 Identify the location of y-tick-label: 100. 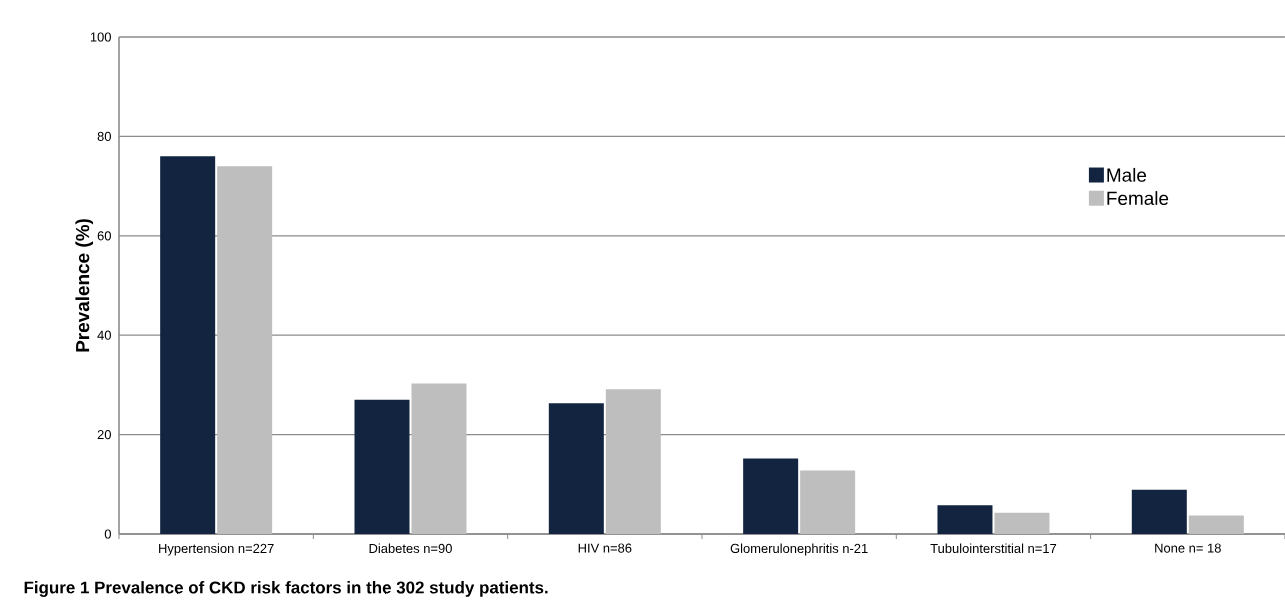
(100, 37).